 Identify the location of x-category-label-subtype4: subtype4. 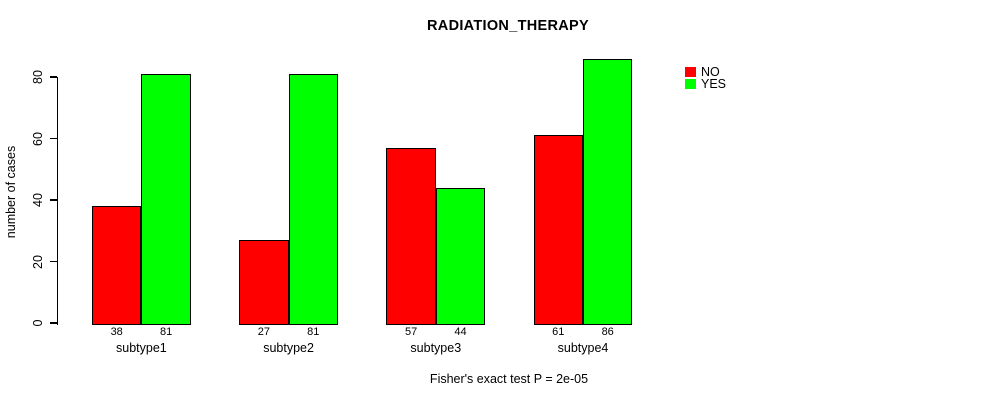
(583, 348).